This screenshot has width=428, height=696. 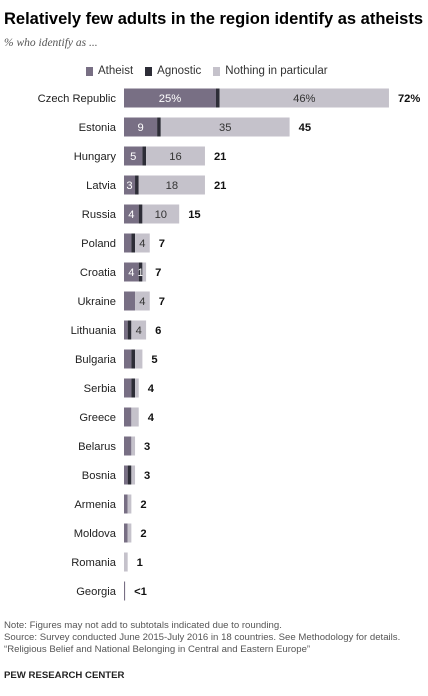 What do you see at coordinates (116, 71) in the screenshot?
I see `legend-label-atheist: Atheist` at bounding box center [116, 71].